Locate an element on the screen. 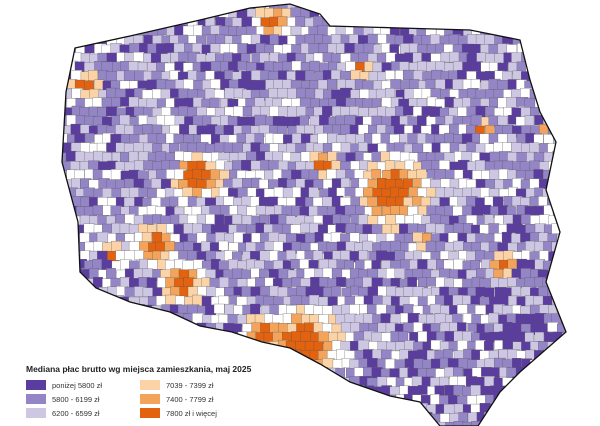  legend-label: 7039 - 7399 zł is located at coordinates (190, 385).